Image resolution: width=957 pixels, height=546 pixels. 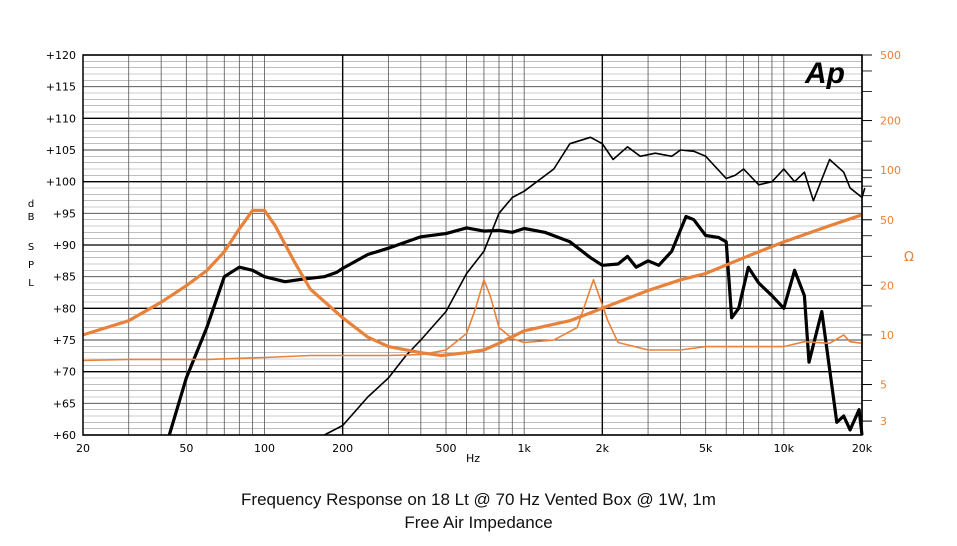 I want to click on x-tick-label: 20k, so click(x=862, y=448).